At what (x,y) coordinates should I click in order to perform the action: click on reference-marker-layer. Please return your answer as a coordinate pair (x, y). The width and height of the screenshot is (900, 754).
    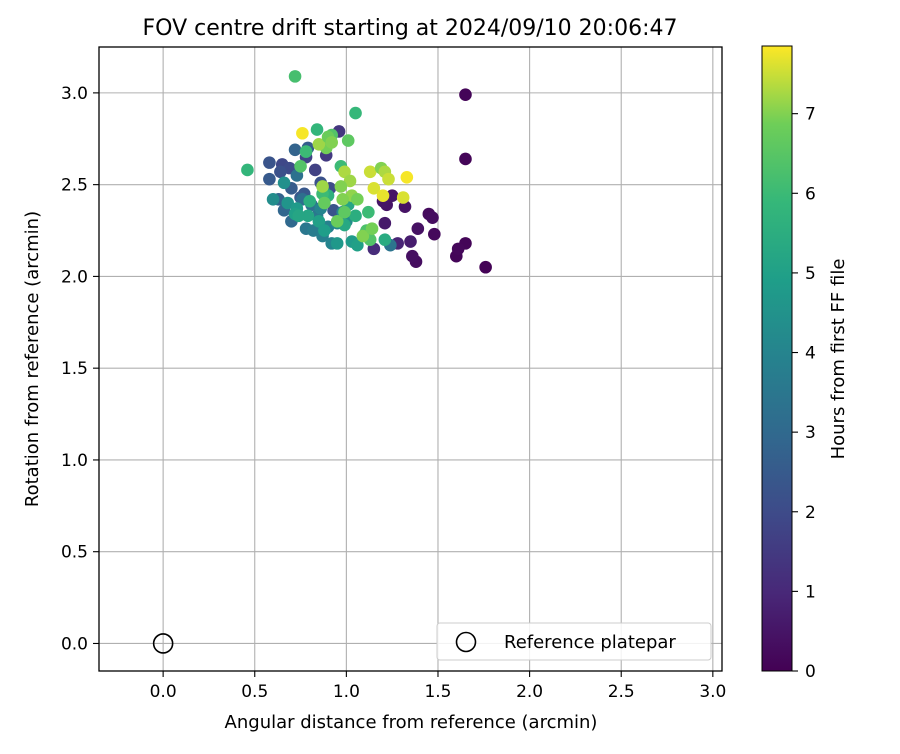
    Looking at the image, I should click on (163, 643).